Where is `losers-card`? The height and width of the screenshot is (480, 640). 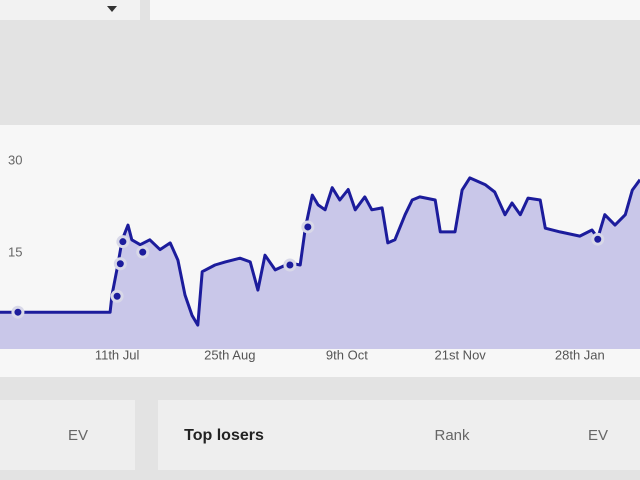 losers-card is located at coordinates (399, 435).